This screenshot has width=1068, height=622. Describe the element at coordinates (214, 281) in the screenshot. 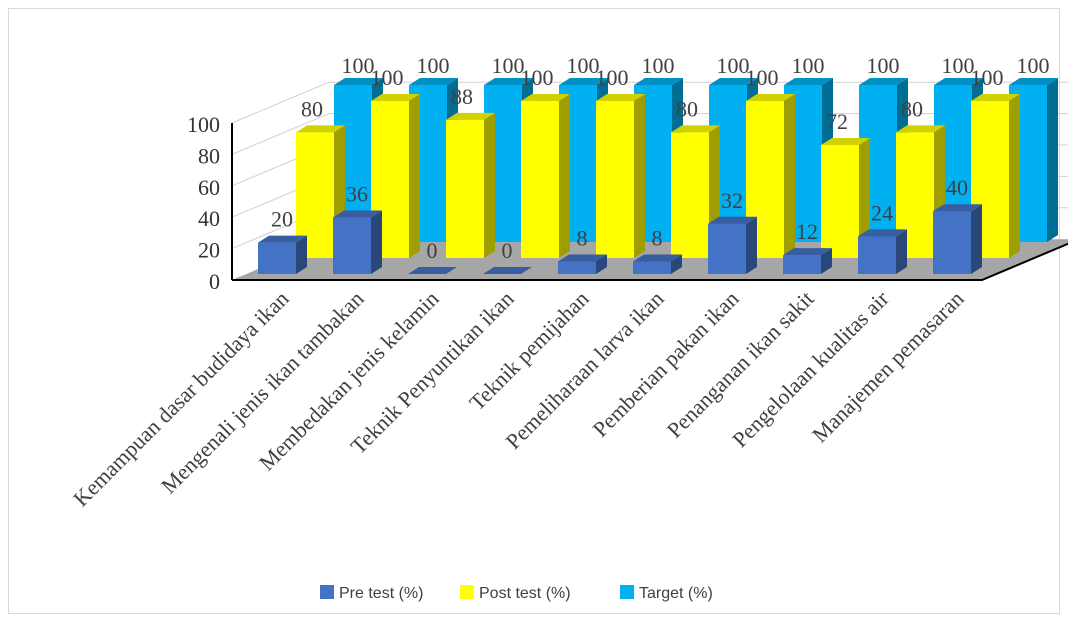

I see `y-tick-label: 0` at that location.